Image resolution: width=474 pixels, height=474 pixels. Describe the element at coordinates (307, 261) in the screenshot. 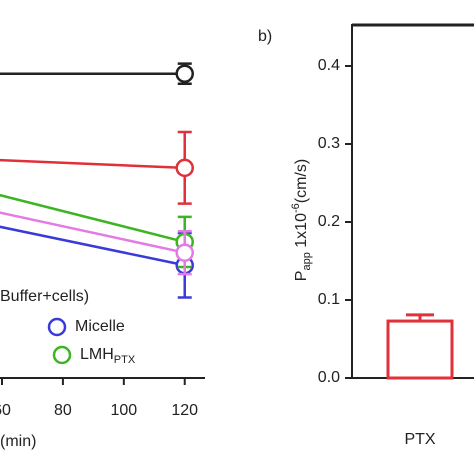

I see `y-label-sub: app` at that location.